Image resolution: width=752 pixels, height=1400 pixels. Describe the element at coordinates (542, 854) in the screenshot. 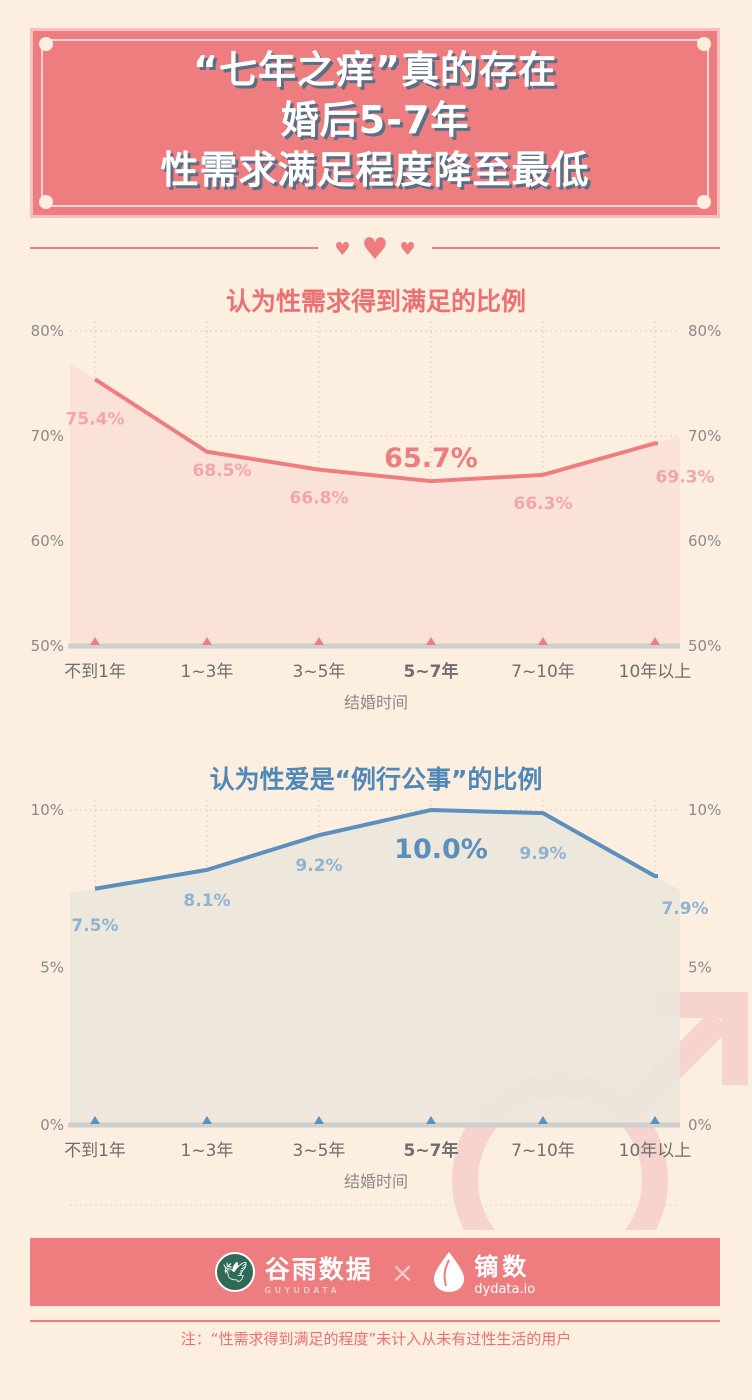

I see `value-label: 9.9%` at that location.